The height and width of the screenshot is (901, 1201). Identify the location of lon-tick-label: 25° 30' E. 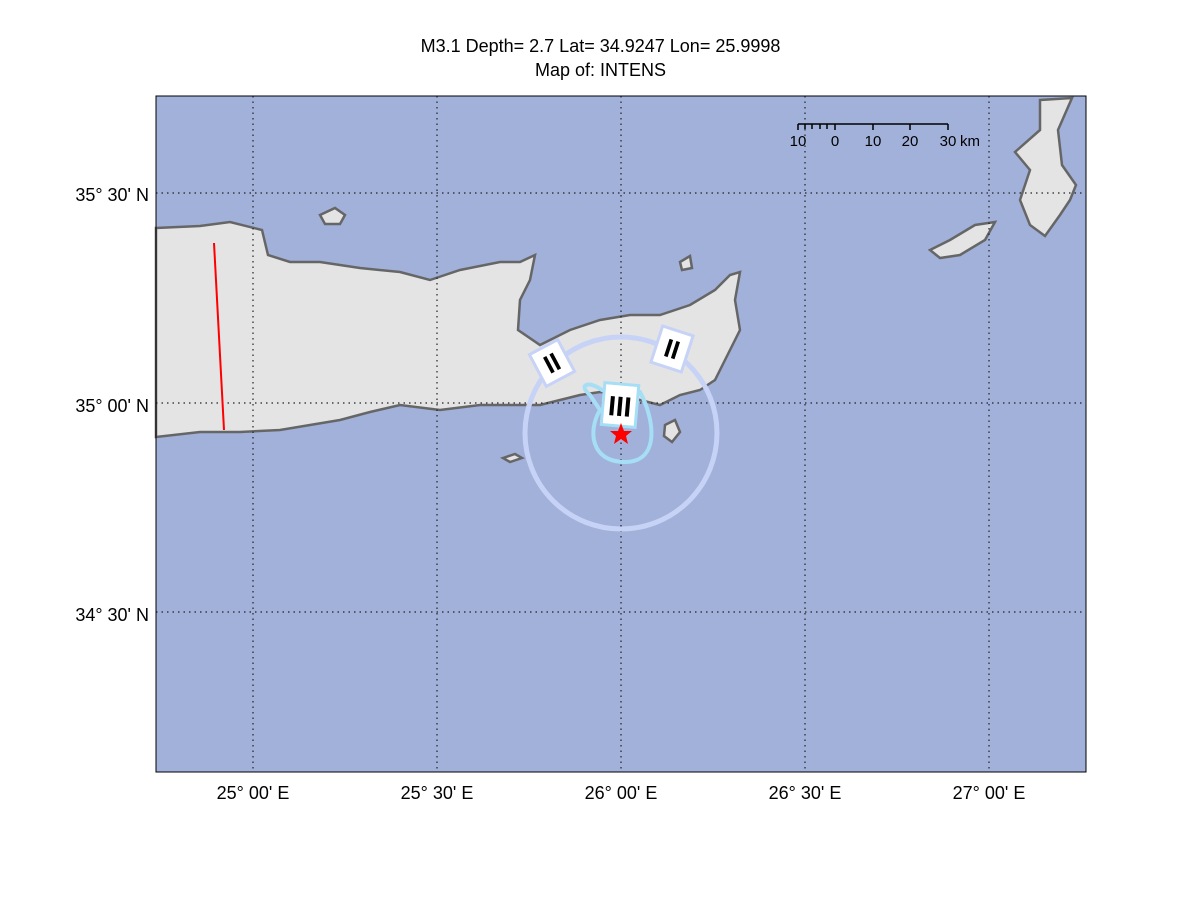
(437, 793).